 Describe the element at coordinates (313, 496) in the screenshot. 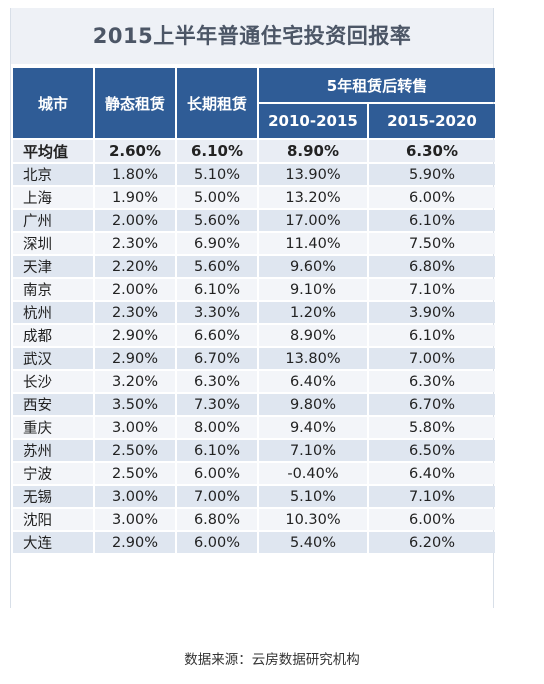

I see `cell-p1: 5.10%` at that location.